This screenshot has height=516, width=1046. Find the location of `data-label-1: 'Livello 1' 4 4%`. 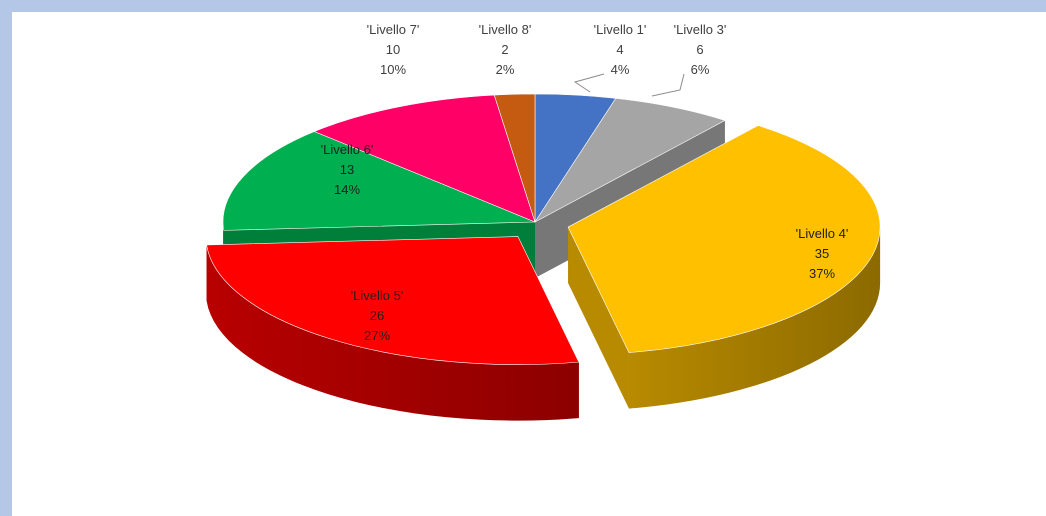

data-label-1: 'Livello 1' 4 4% is located at coordinates (620, 49).